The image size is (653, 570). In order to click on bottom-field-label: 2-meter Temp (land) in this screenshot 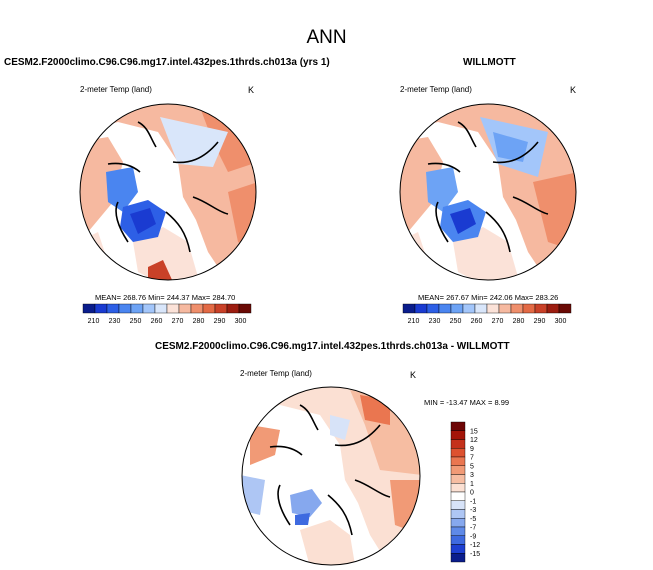, I will do `click(276, 373)`.